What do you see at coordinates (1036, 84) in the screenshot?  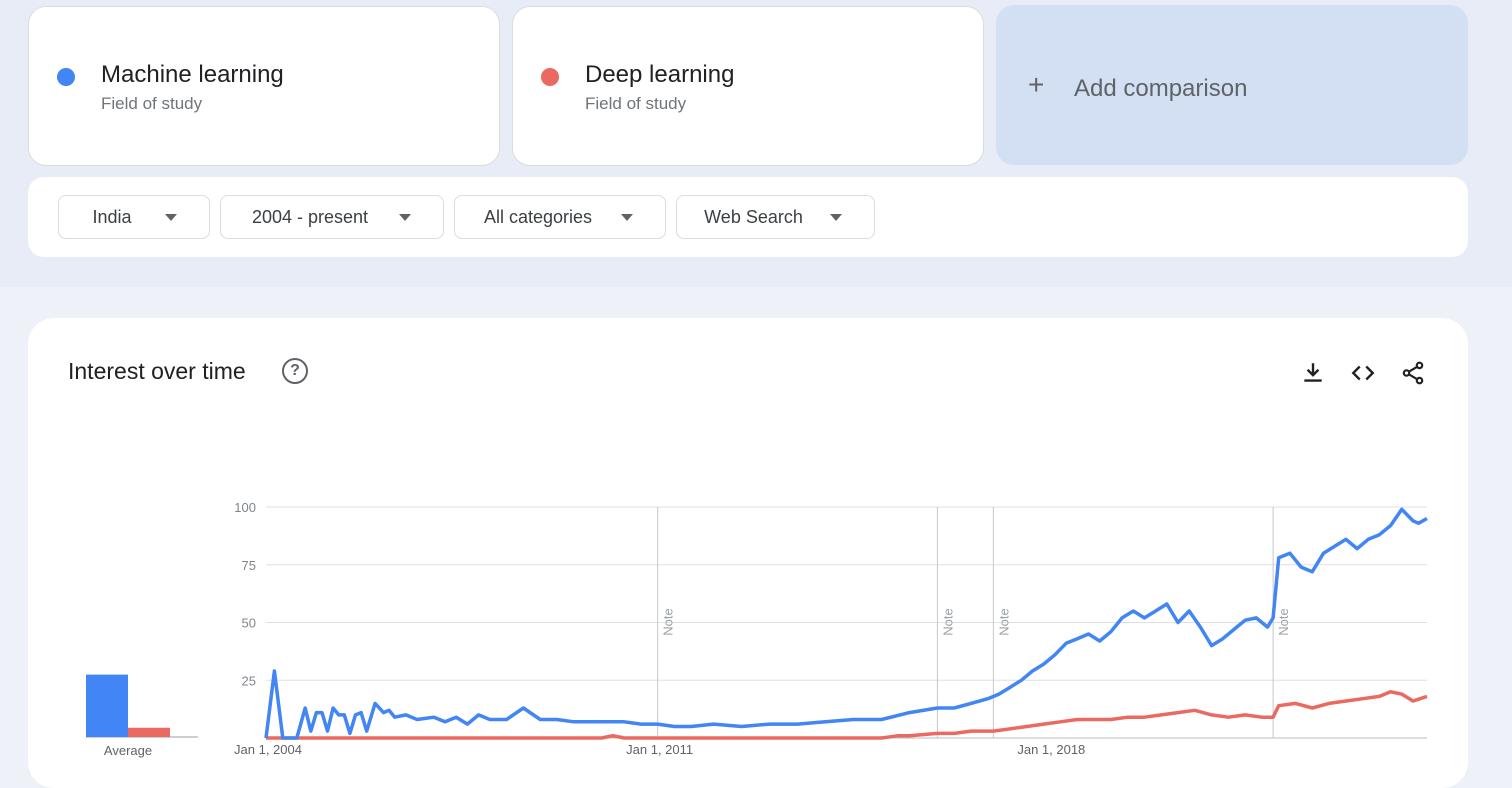 I see `plus-icon: +` at bounding box center [1036, 84].